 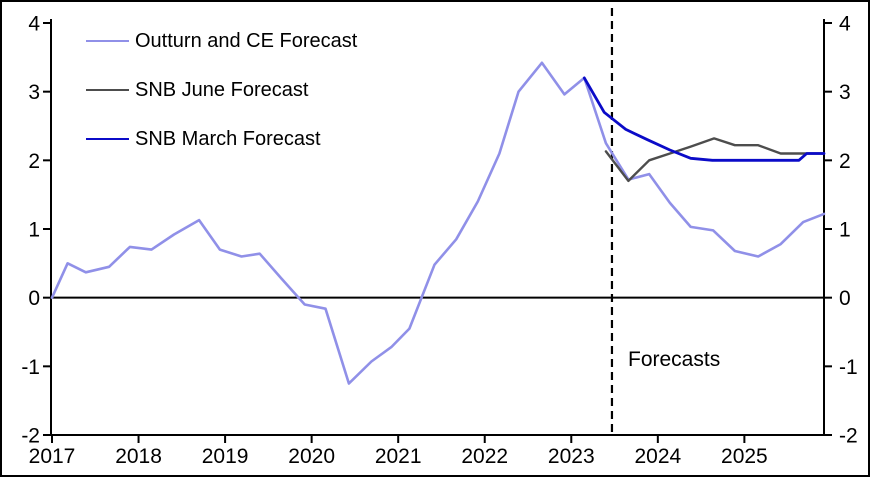 I want to click on y-tick-label-right: -2, so click(x=848, y=436).